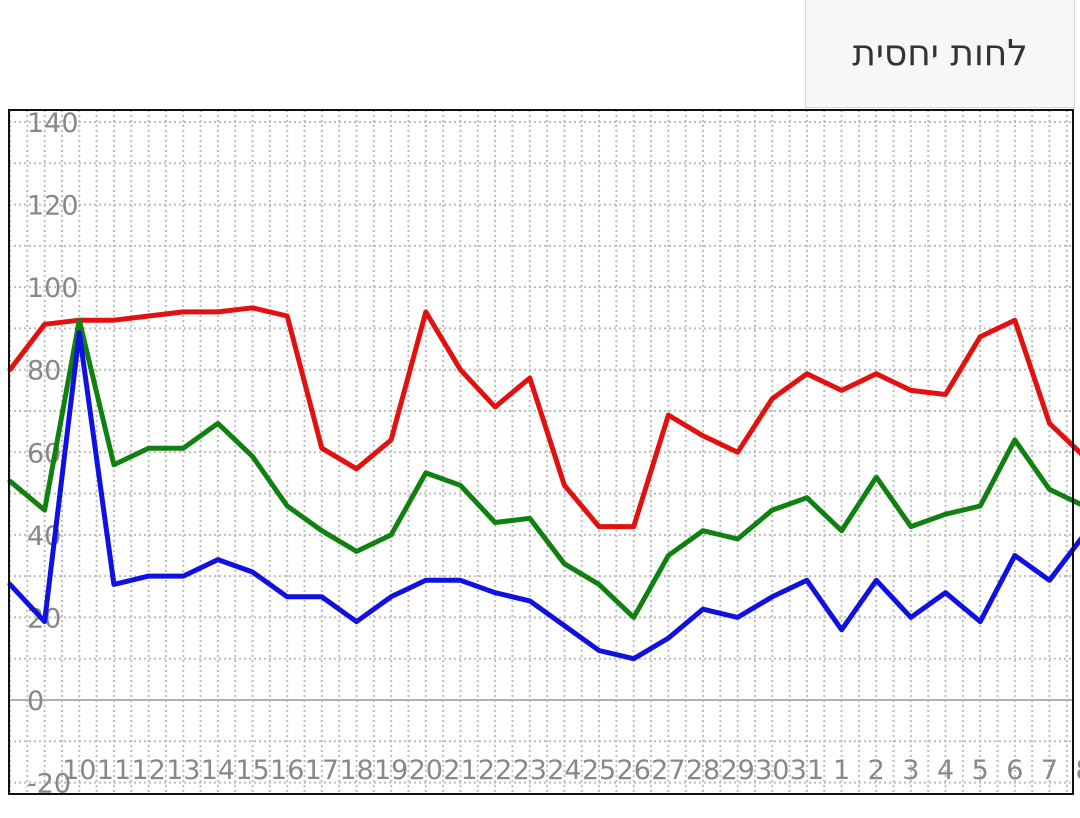 Image resolution: width=1080 pixels, height=818 pixels. I want to click on x-tick-label: 25, so click(599, 770).